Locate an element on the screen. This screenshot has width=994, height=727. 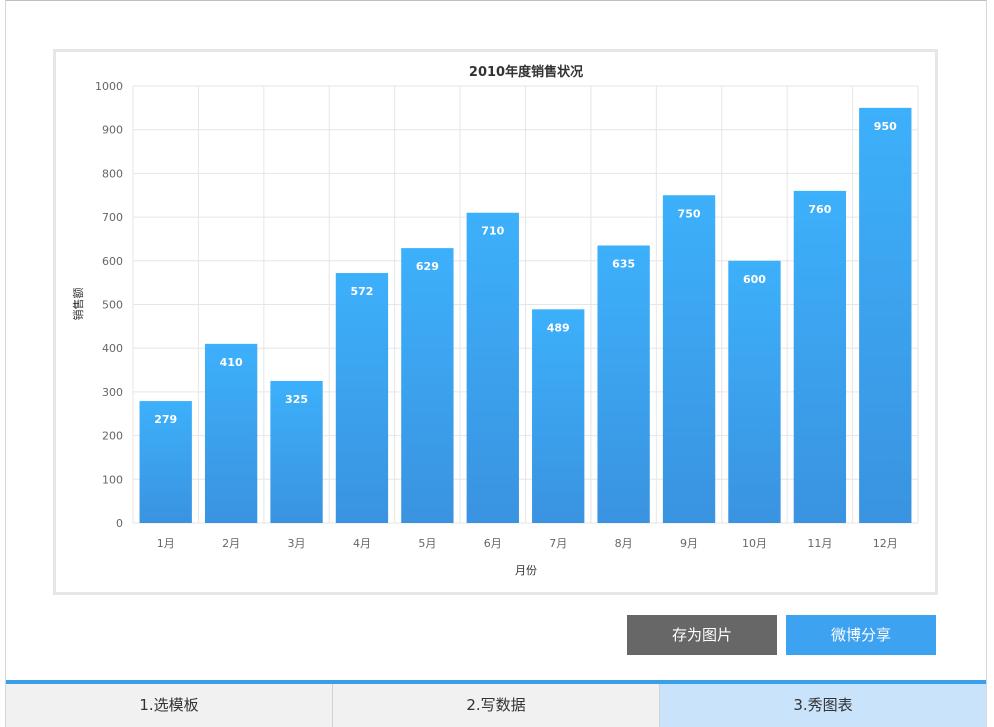
bar-value-label: 635 is located at coordinates (623, 264).